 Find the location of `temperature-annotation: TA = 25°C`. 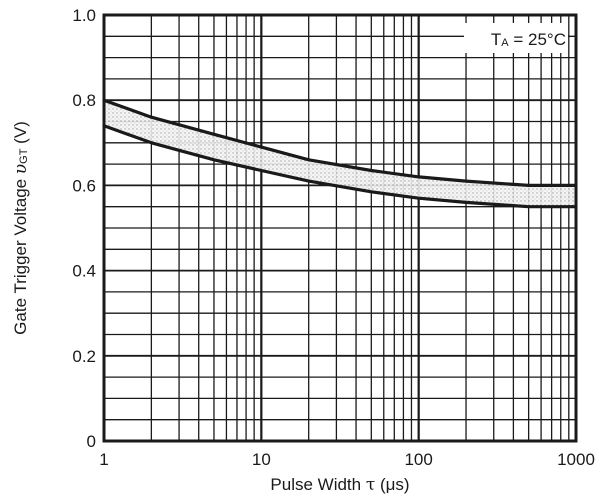

temperature-annotation: TA = 25°C is located at coordinates (516, 38).